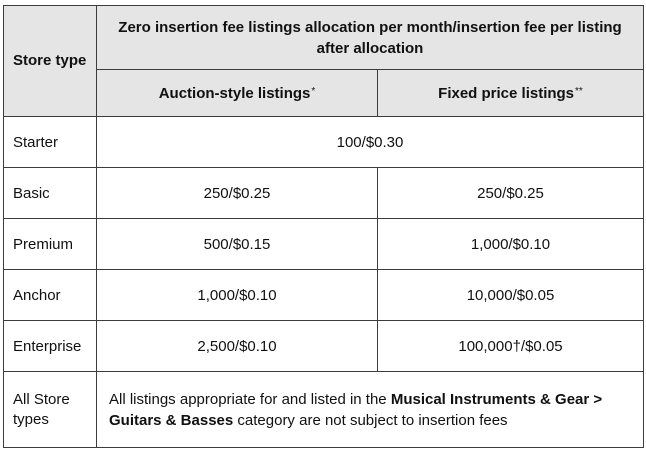  What do you see at coordinates (506, 93) in the screenshot?
I see `fixed-price-label: Fixed price listings` at bounding box center [506, 93].